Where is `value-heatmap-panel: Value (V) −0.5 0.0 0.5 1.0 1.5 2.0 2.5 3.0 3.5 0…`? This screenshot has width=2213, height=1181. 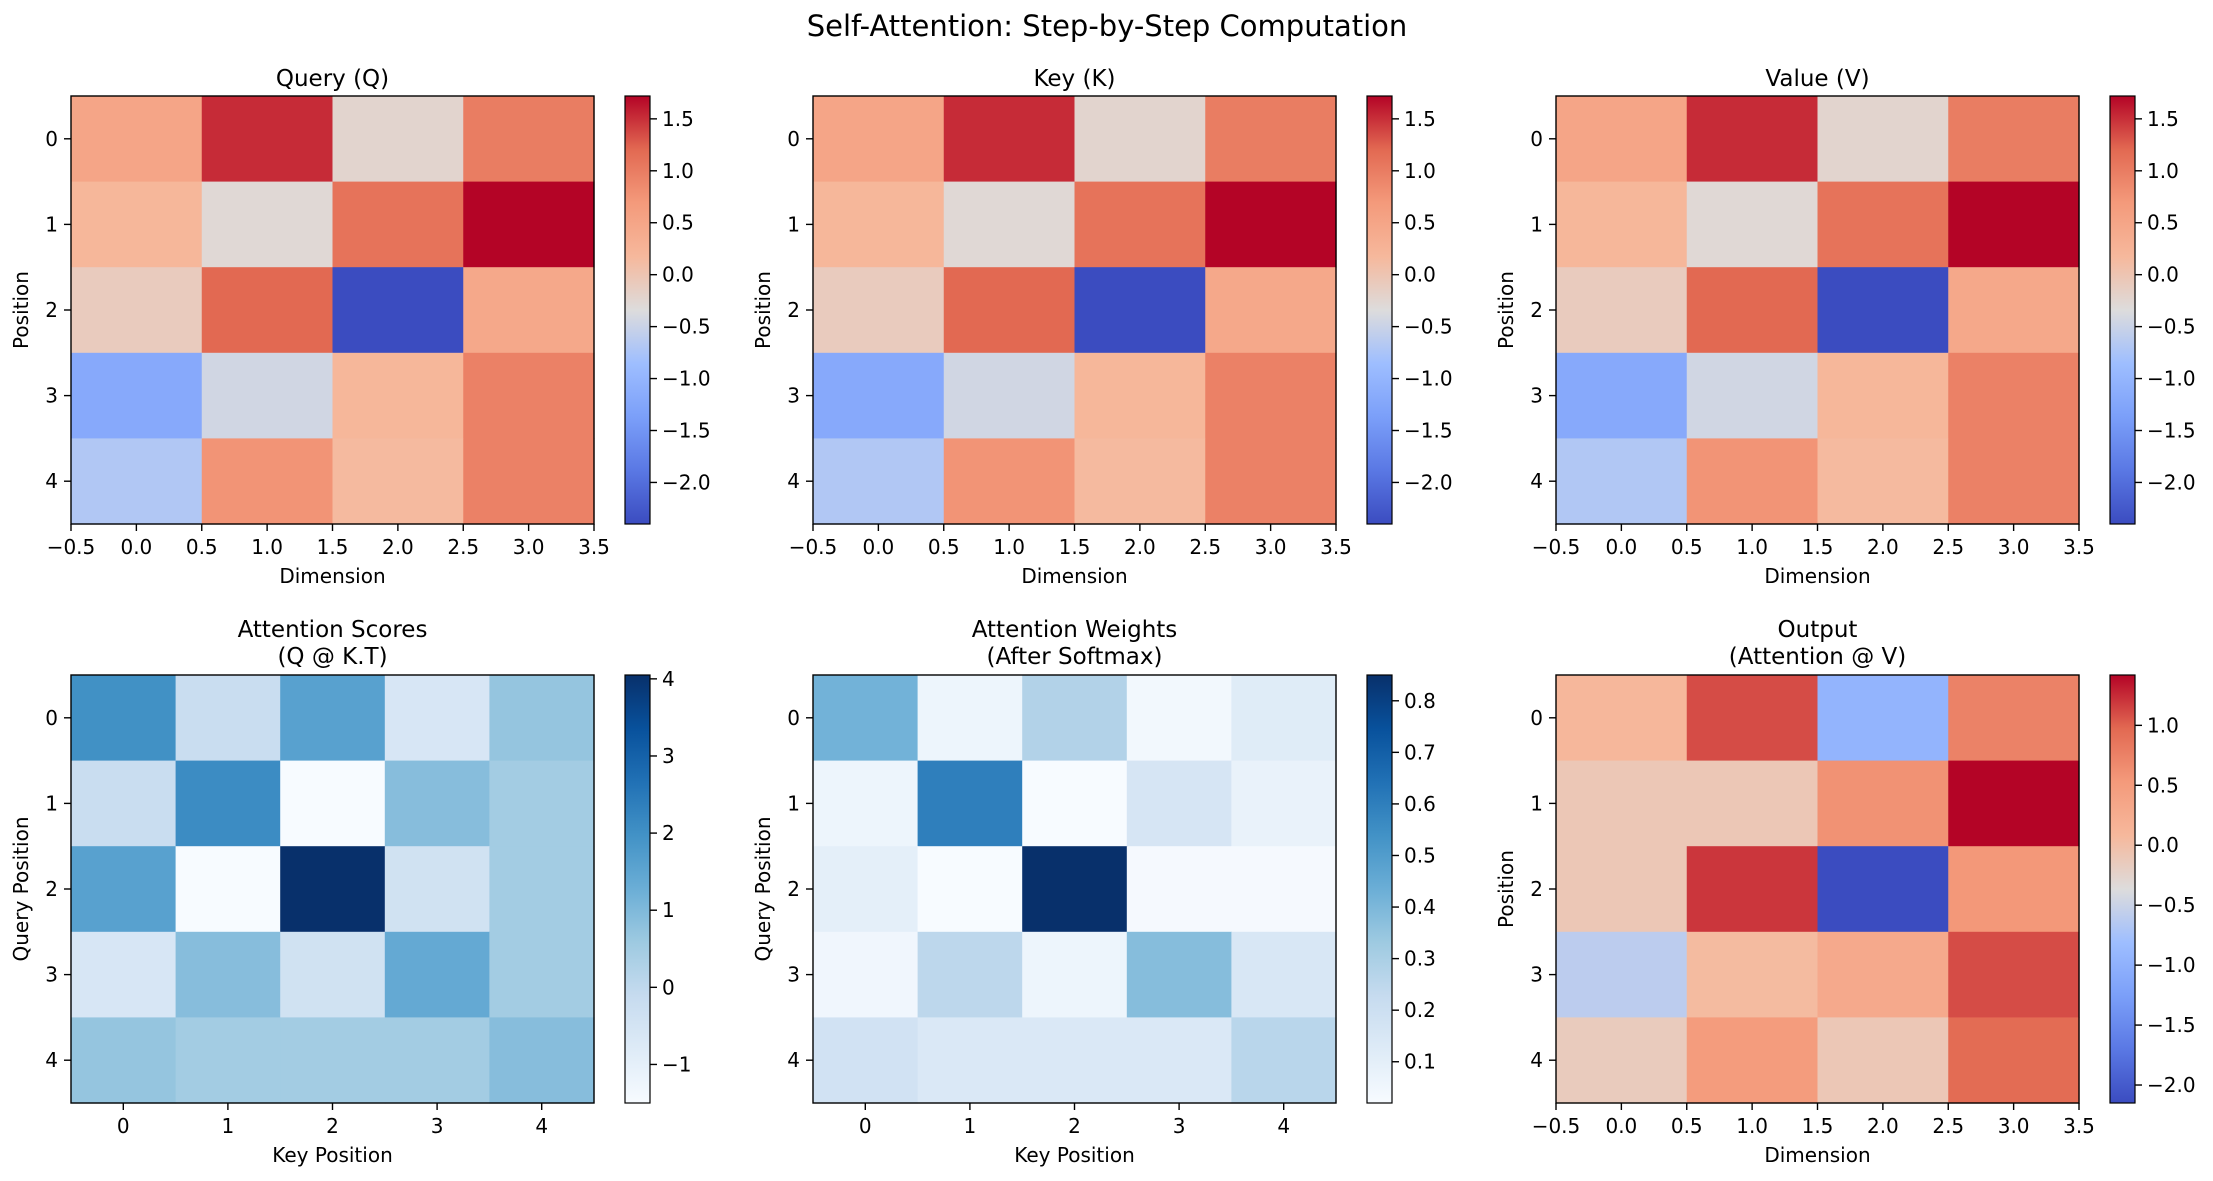 value-heatmap-panel: Value (V) −0.5 0.0 0.5 1.0 1.5 2.0 2.5 3.0 3.5 0… is located at coordinates (1845, 327).